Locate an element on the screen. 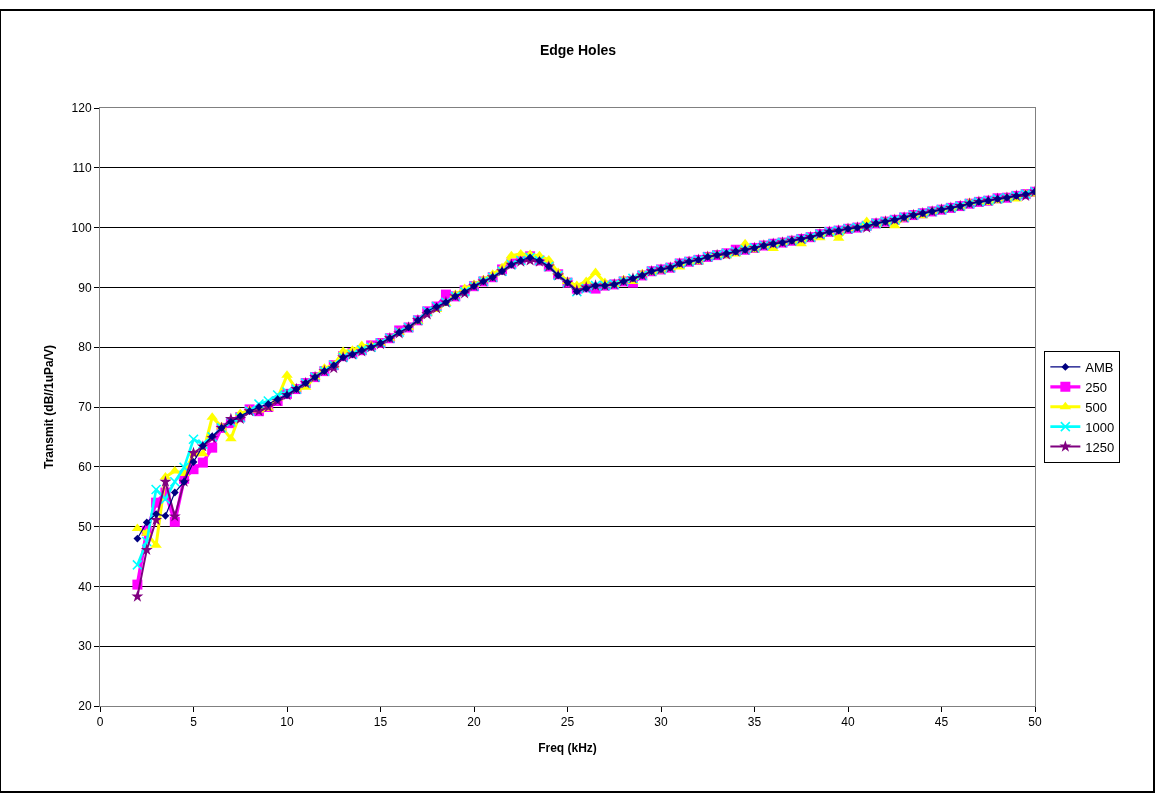 The height and width of the screenshot is (794, 1156). legend-label: 250 is located at coordinates (1096, 387).